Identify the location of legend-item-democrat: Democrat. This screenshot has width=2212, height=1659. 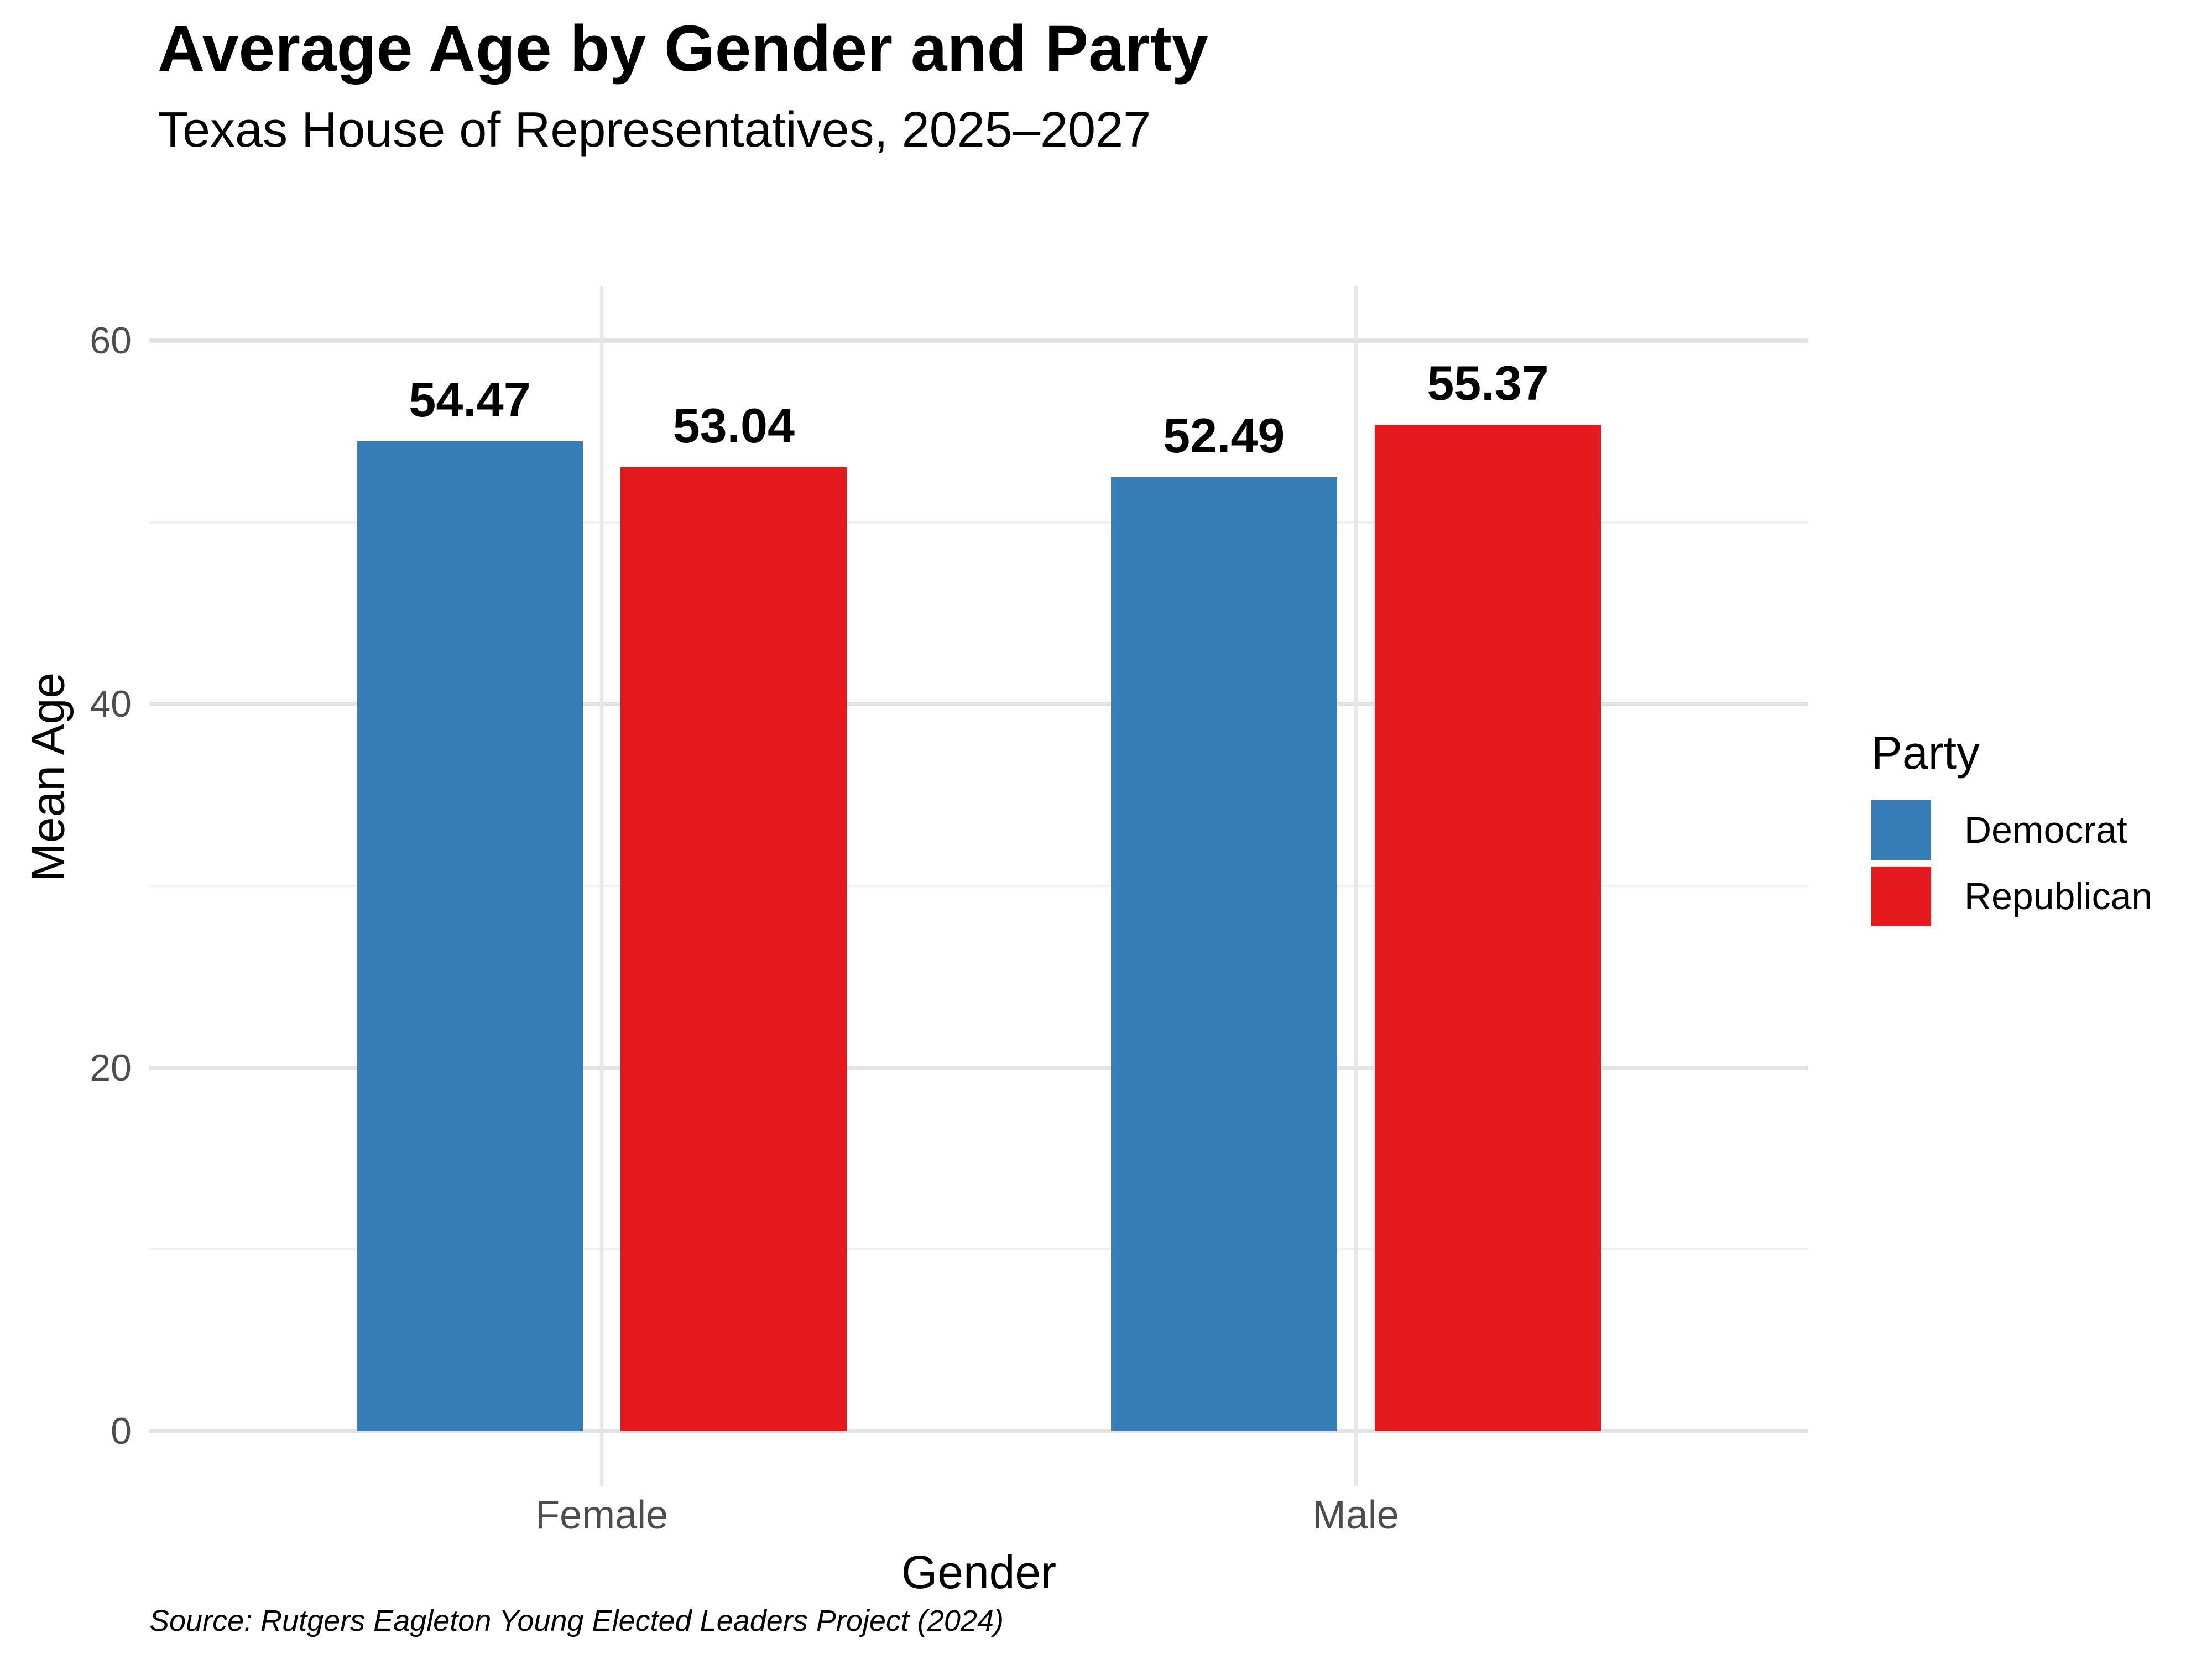
(2037, 830).